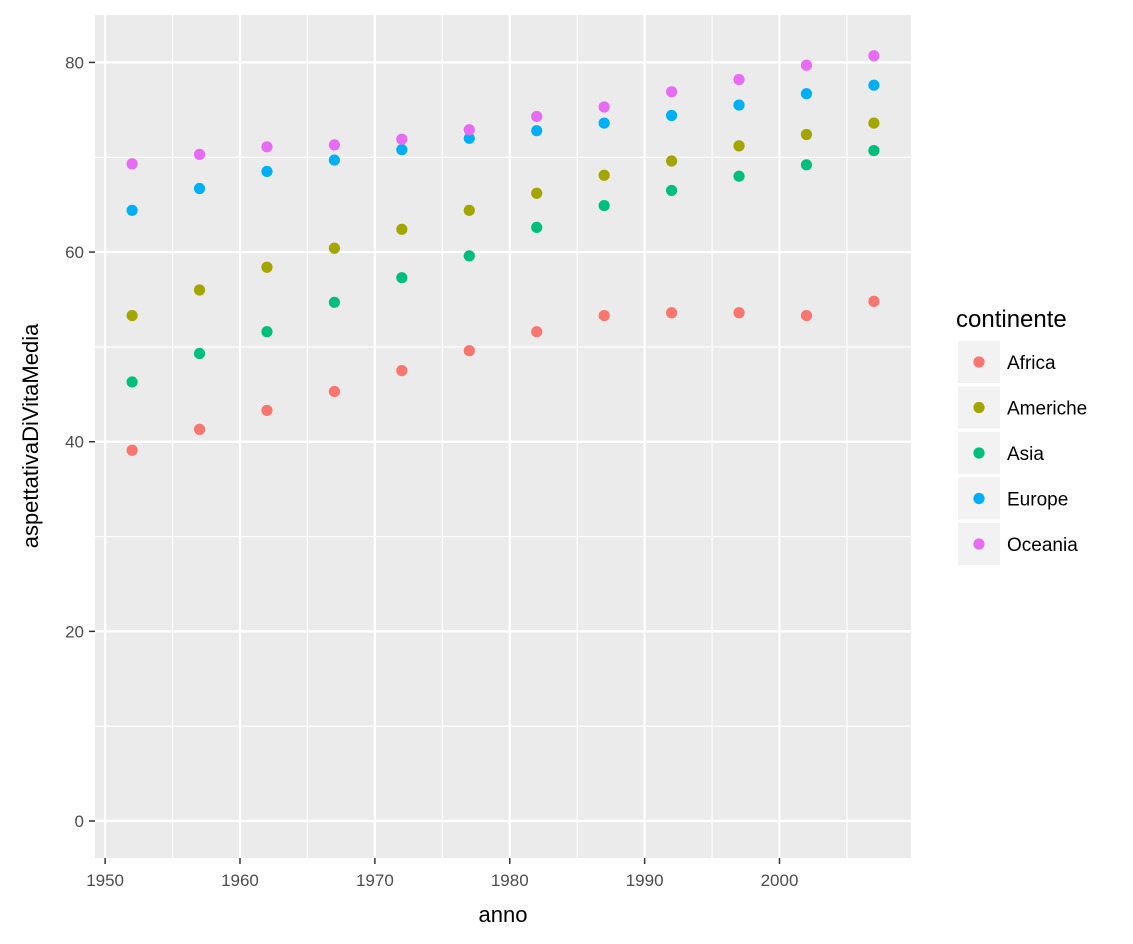 The width and height of the screenshot is (1133, 944). What do you see at coordinates (30, 435) in the screenshot?
I see `y-axis-title: aspettativaDiVitaMedia` at bounding box center [30, 435].